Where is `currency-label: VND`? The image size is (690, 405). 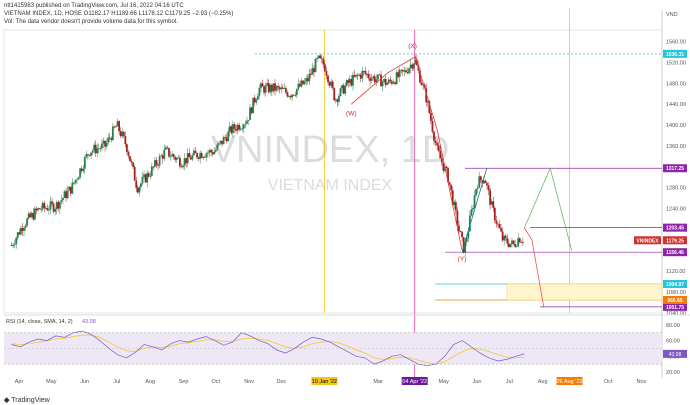
currency-label: VND is located at coordinates (672, 15).